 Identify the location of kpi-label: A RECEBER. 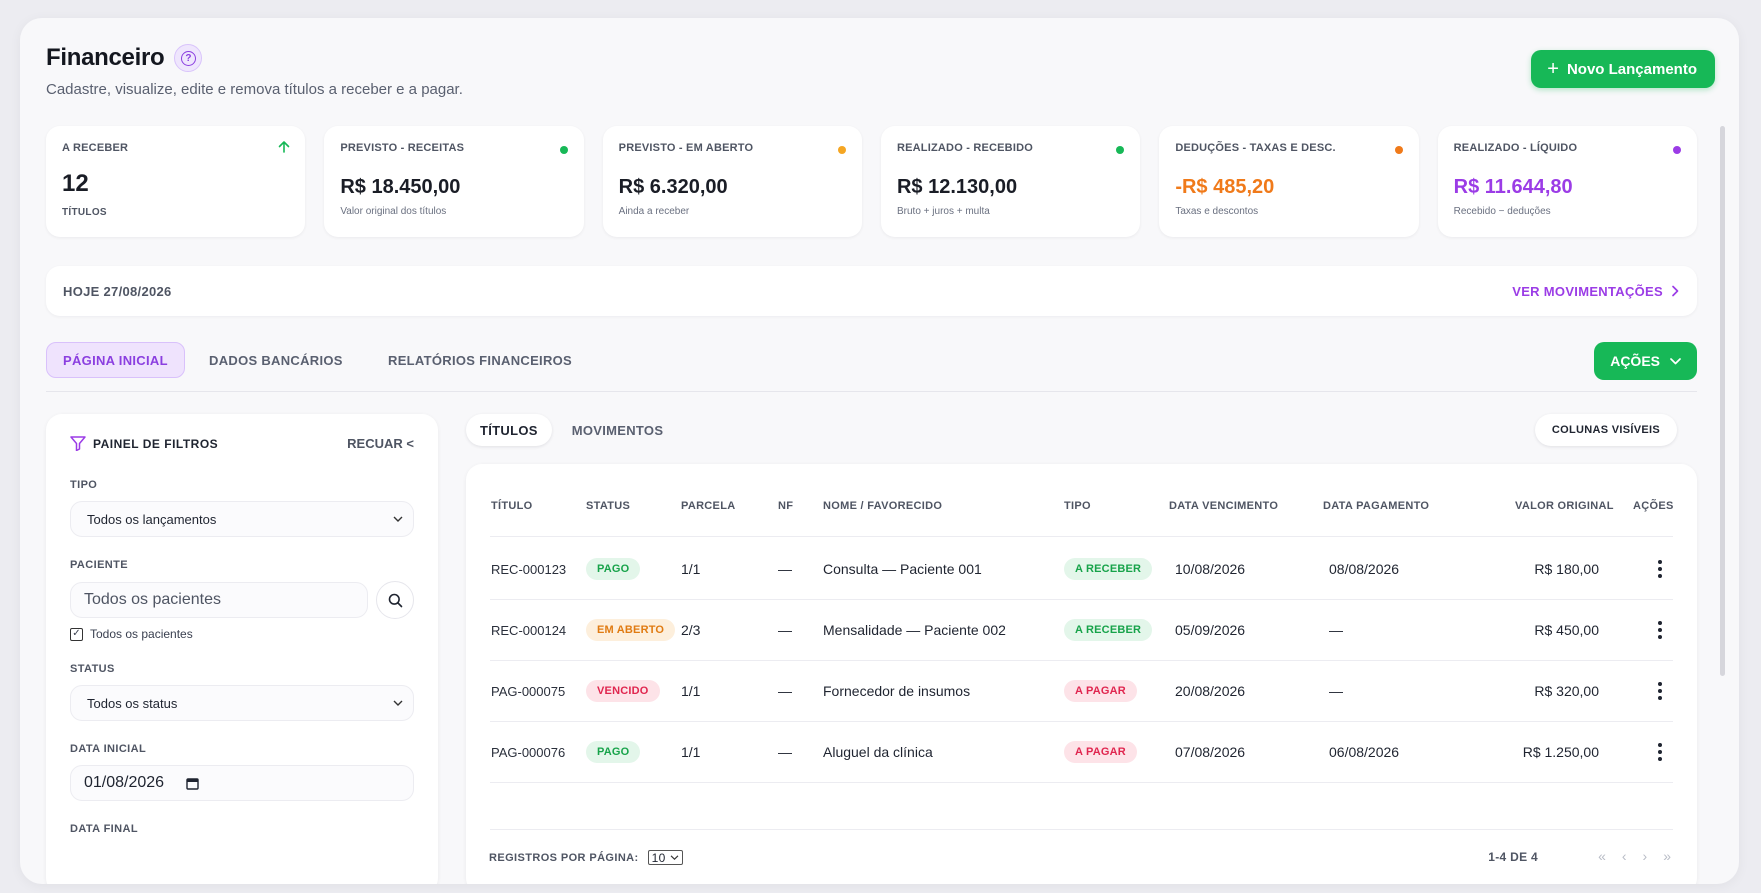
(95, 148).